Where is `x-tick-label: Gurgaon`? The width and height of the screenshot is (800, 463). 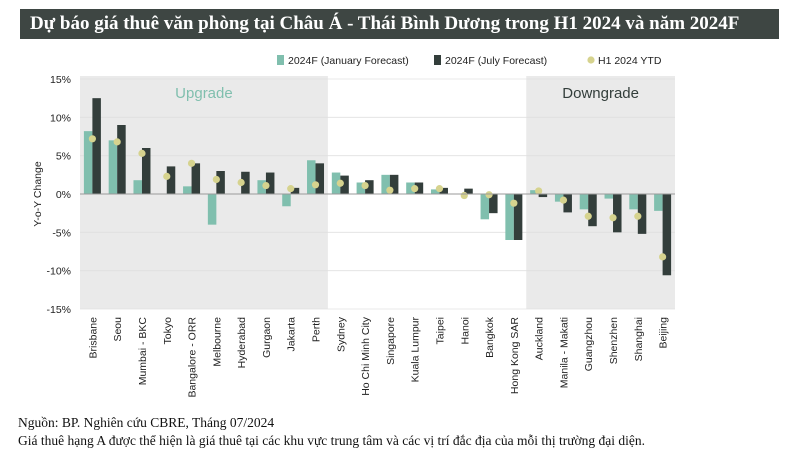
x-tick-label: Gurgaon is located at coordinates (267, 337).